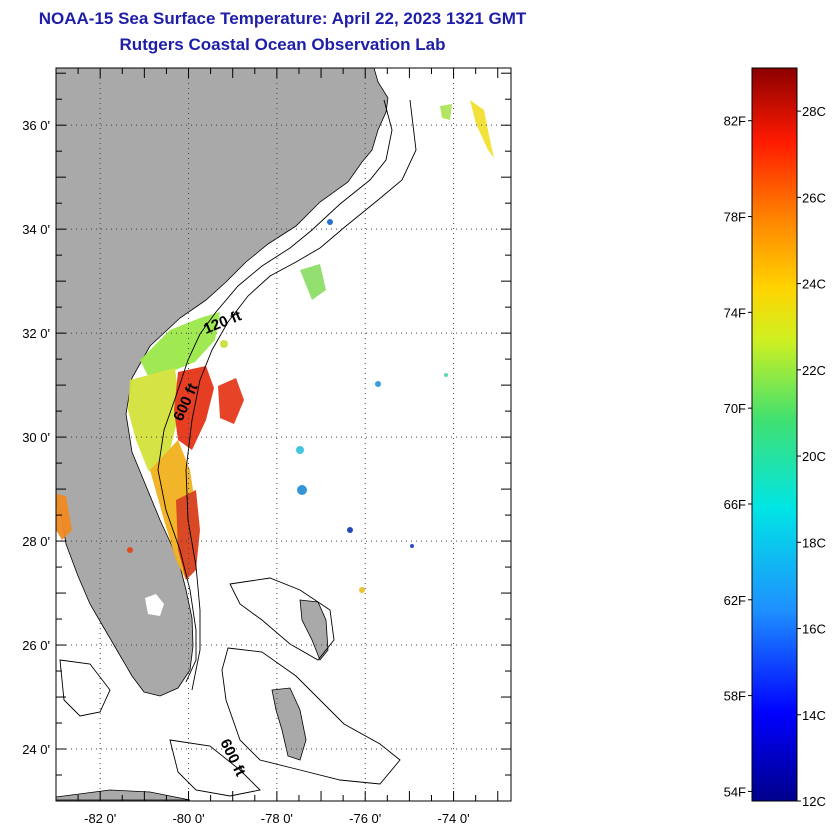  I want to click on lon-tick-label: -78 0', so click(277, 818).